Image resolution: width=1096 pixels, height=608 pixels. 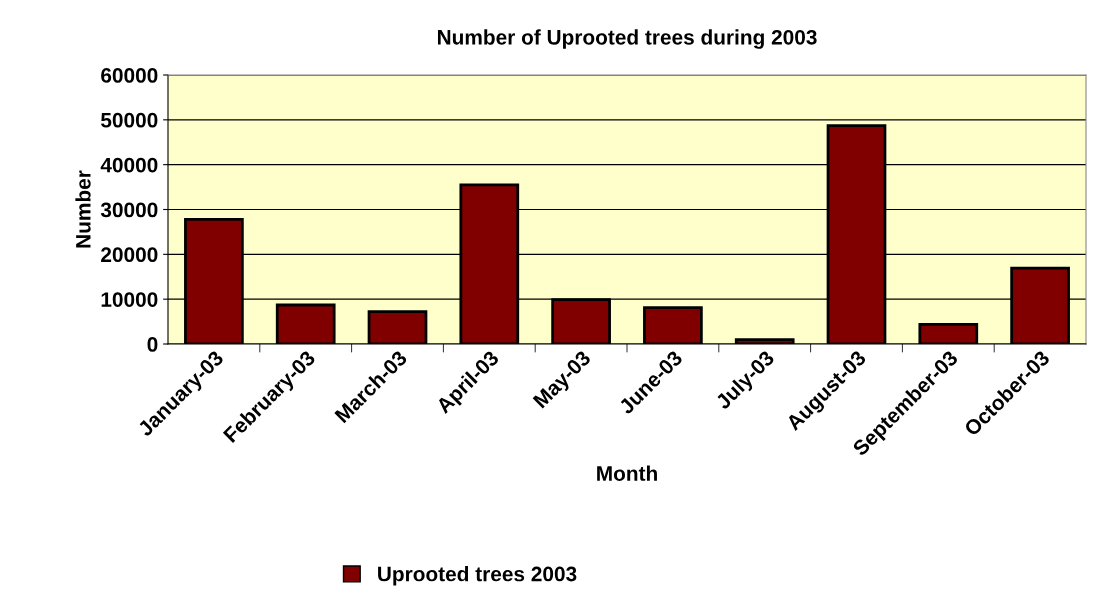 What do you see at coordinates (129, 255) in the screenshot?
I see `y-tick-label: 20000` at bounding box center [129, 255].